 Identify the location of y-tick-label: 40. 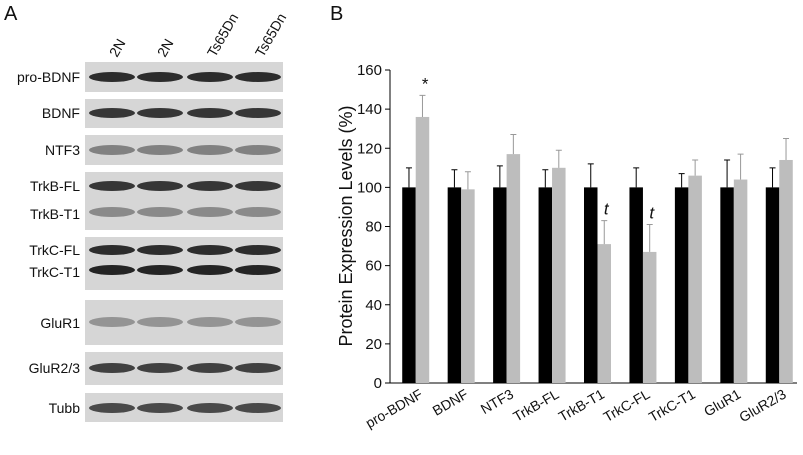
(373, 305).